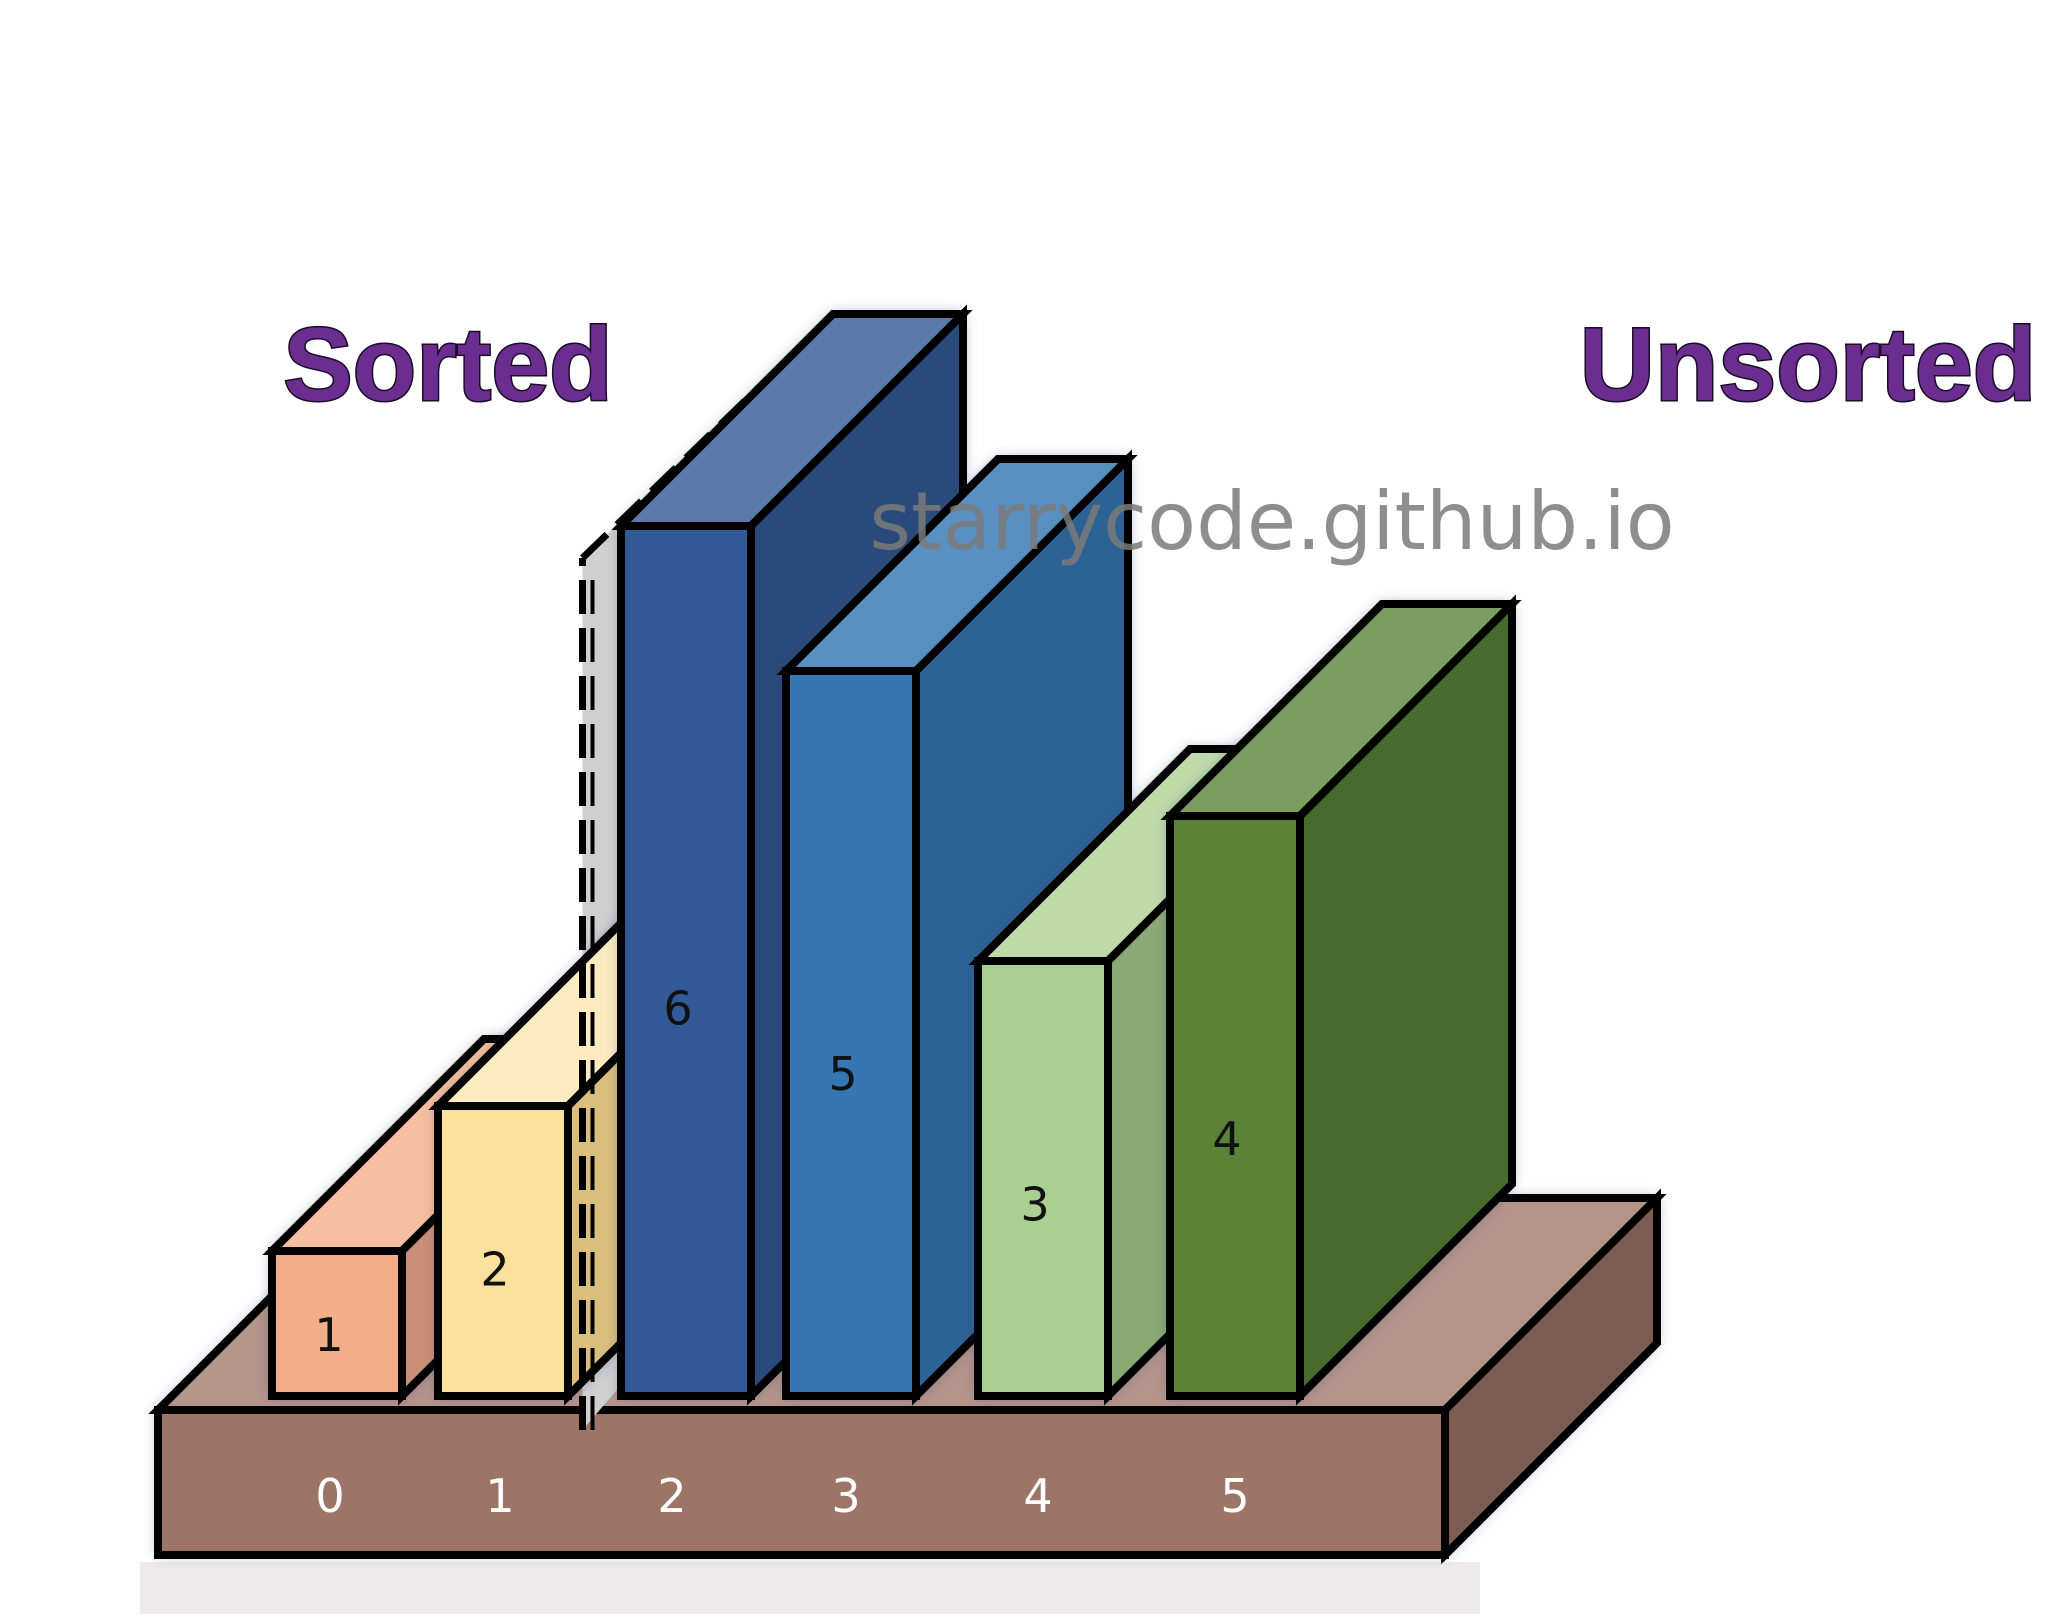  Describe the element at coordinates (1271, 521) in the screenshot. I see `watermark: starrycode.github.io` at that location.